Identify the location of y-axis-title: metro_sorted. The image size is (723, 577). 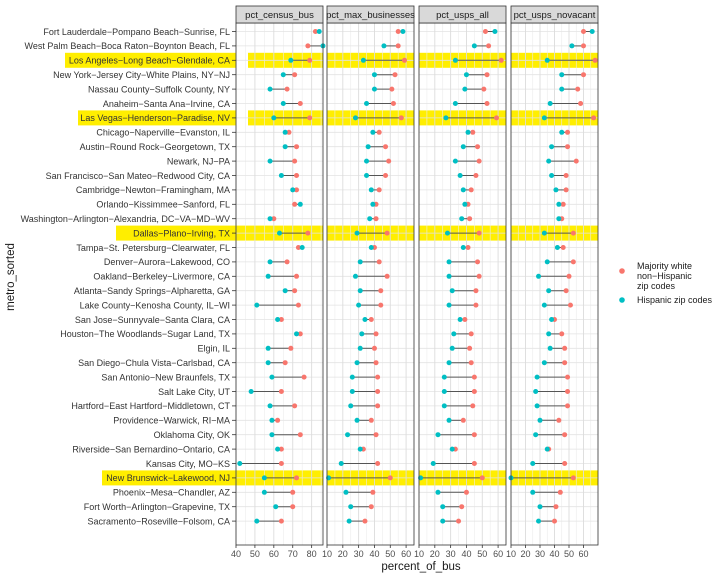
(11, 277).